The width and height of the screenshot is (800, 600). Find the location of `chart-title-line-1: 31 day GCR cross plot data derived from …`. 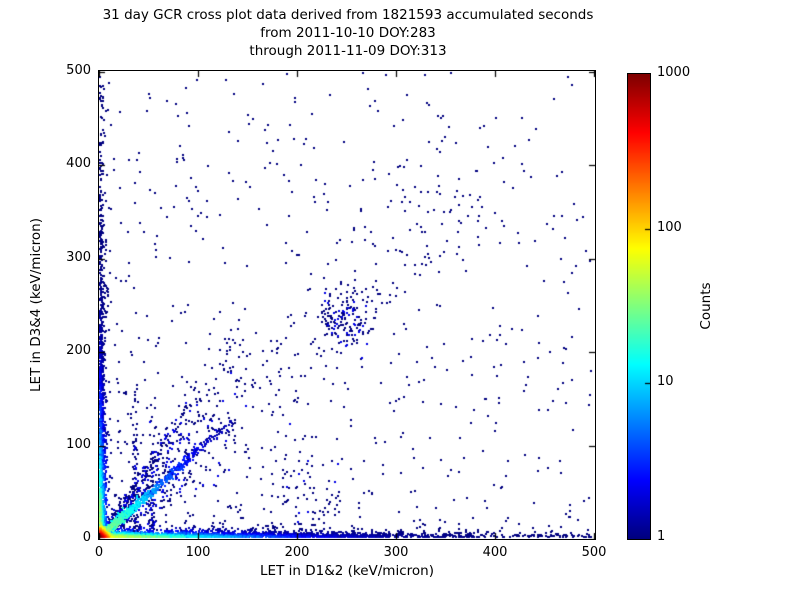

chart-title-line-1: 31 day GCR cross plot data derived from … is located at coordinates (348, 15).